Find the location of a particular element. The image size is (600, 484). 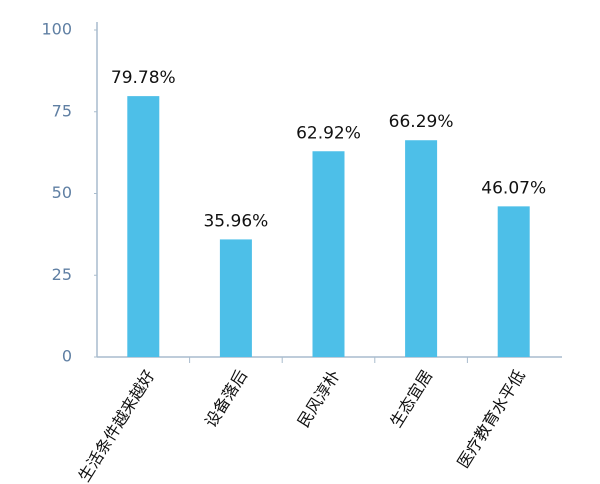

y-tick-label: 0 is located at coordinates (67, 356).